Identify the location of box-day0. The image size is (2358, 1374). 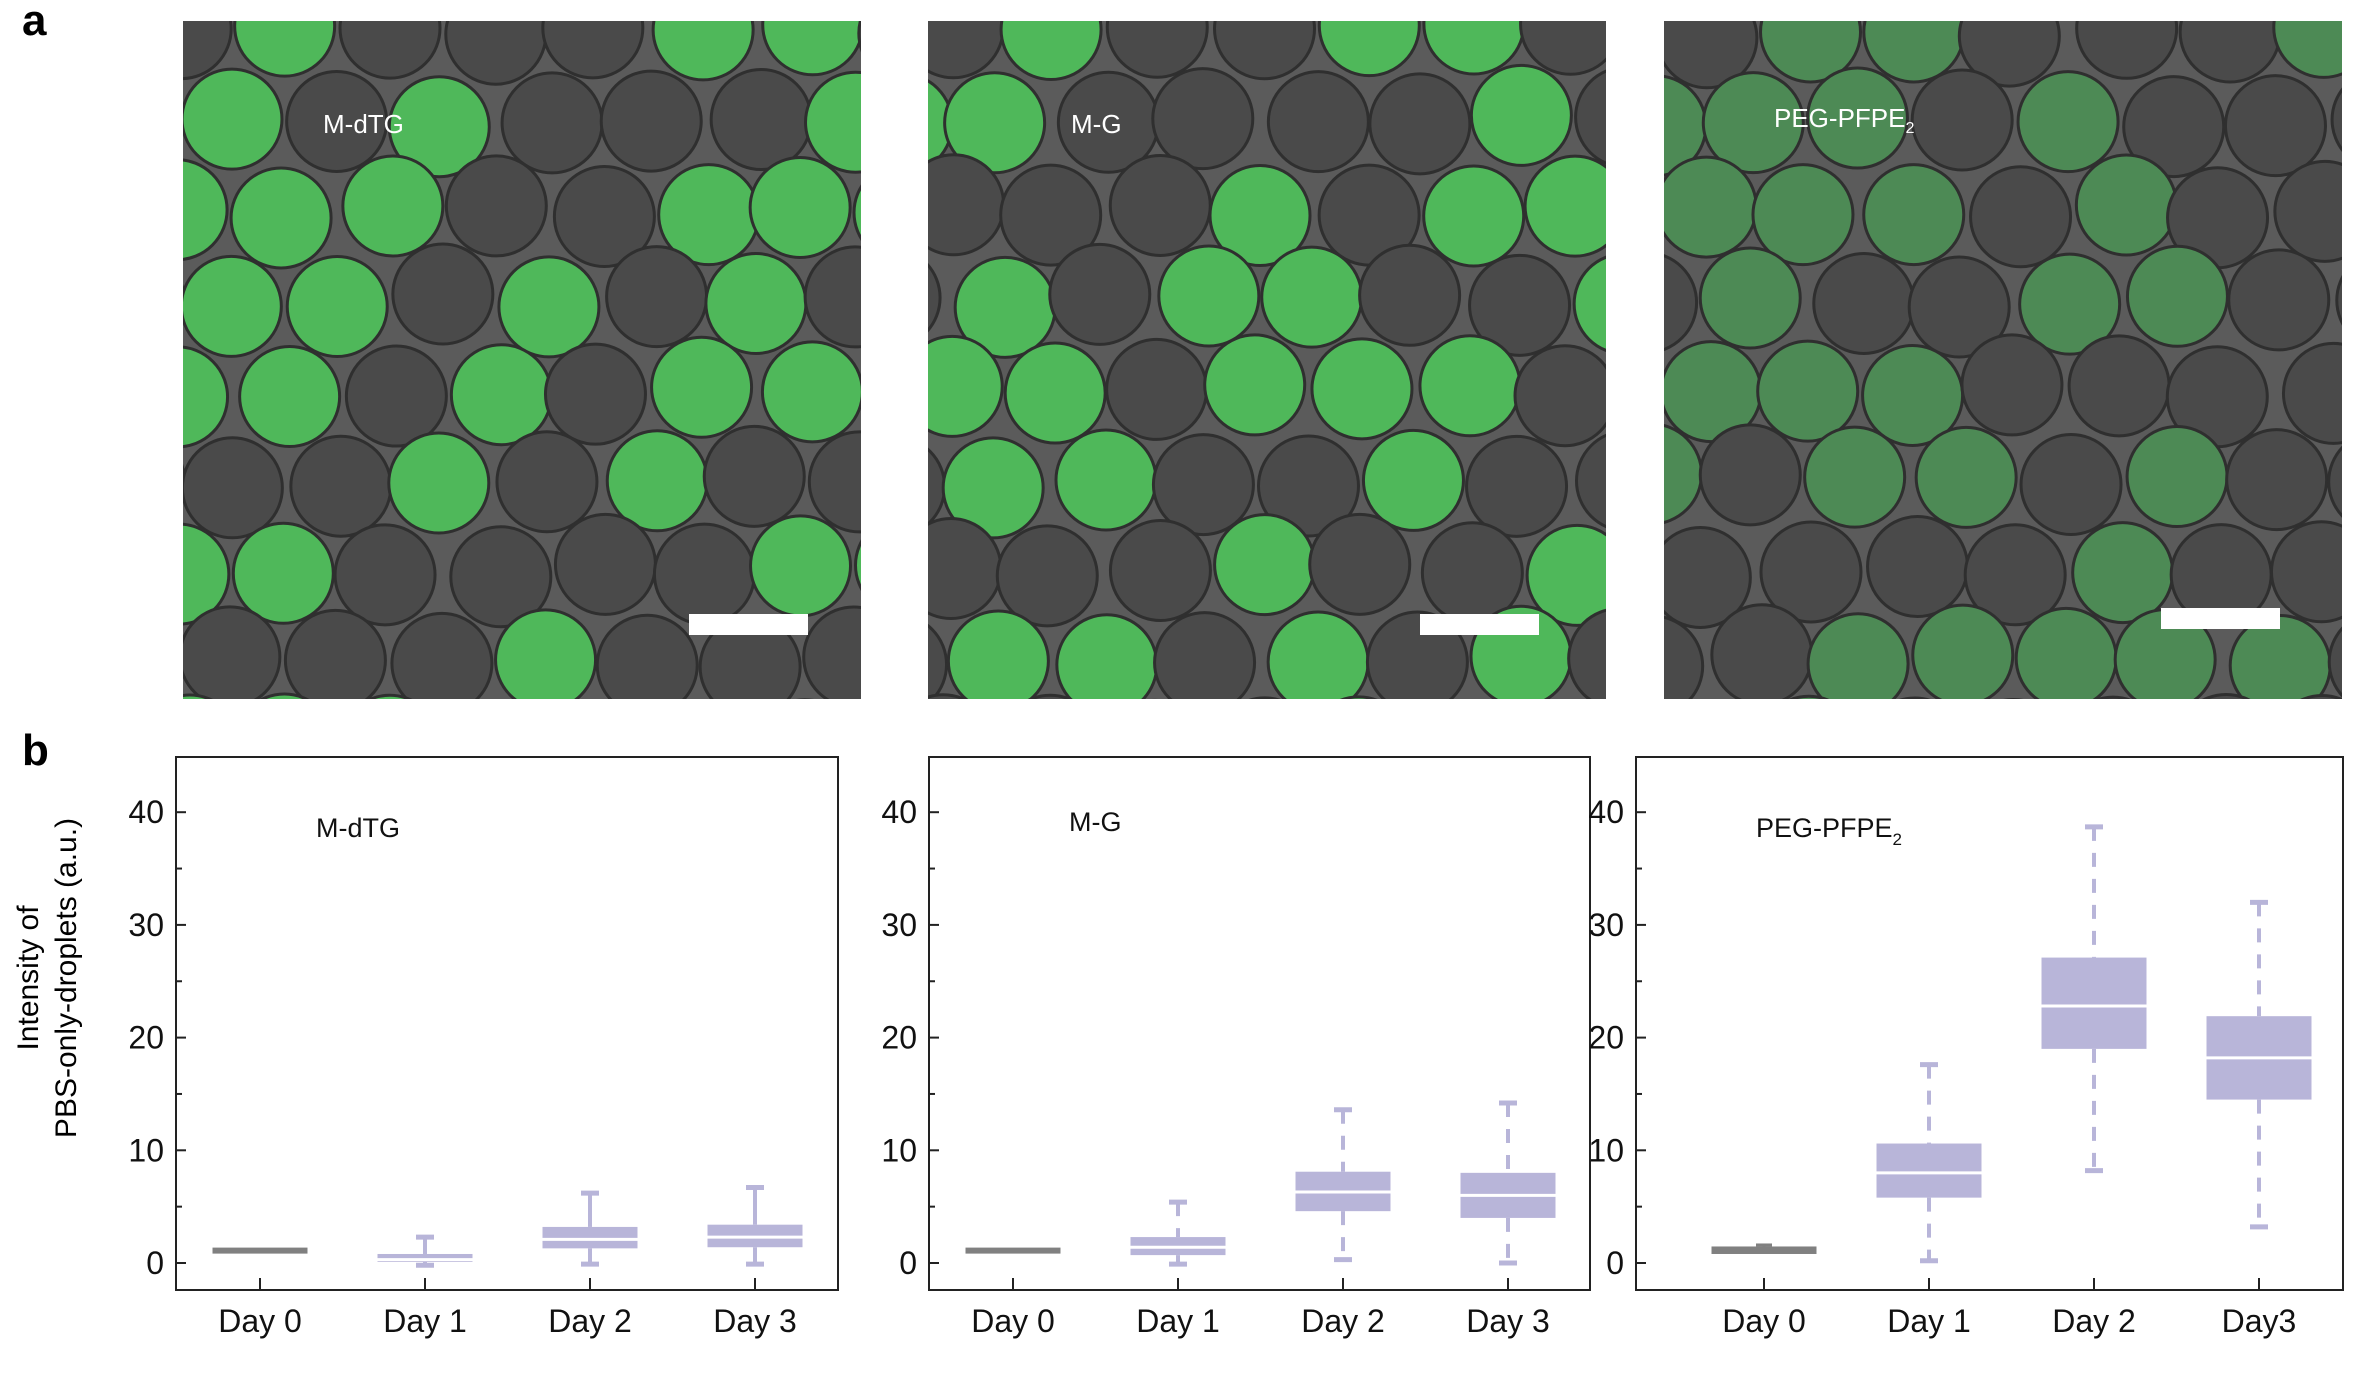
(1013, 1250).